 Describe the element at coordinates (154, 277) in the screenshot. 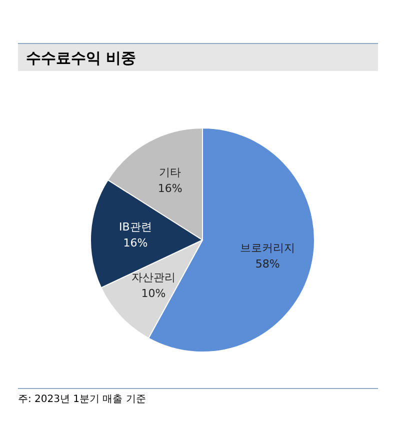

I see `slice-label: 자산관리` at that location.